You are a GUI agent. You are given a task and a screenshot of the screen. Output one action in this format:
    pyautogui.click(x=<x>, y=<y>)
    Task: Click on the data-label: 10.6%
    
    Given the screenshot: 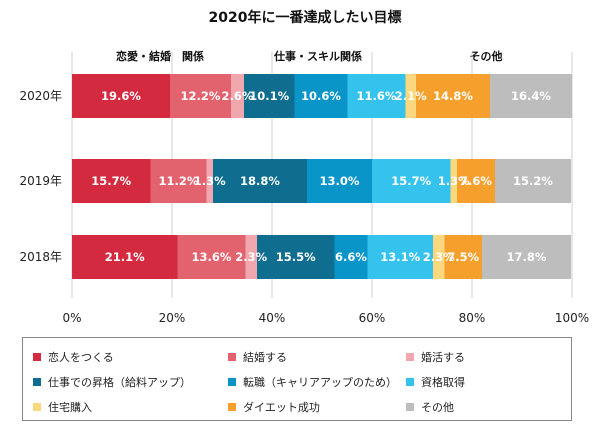 What is the action you would take?
    pyautogui.click(x=321, y=96)
    